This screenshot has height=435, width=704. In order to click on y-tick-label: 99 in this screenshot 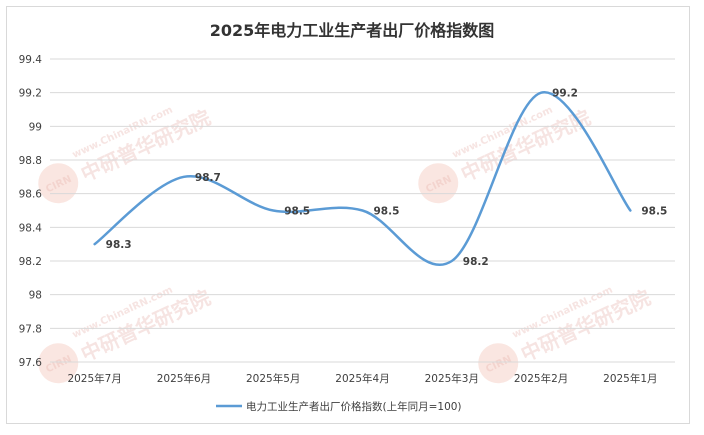, I will do `click(35, 127)`.